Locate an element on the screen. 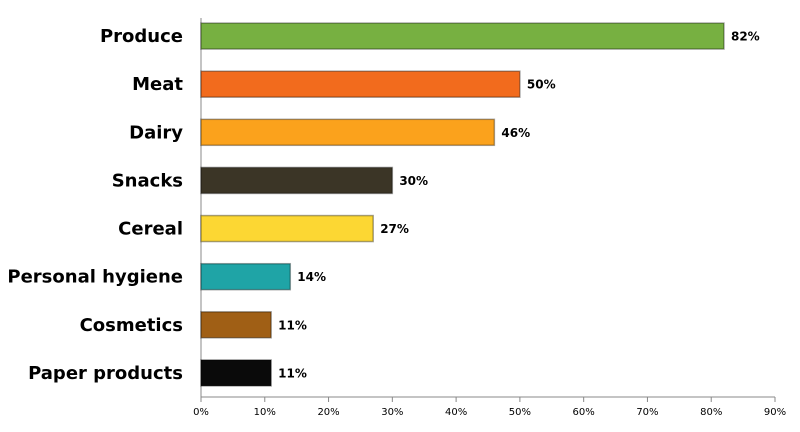 This screenshot has width=800, height=432. x-tick-label: 60% is located at coordinates (584, 412).